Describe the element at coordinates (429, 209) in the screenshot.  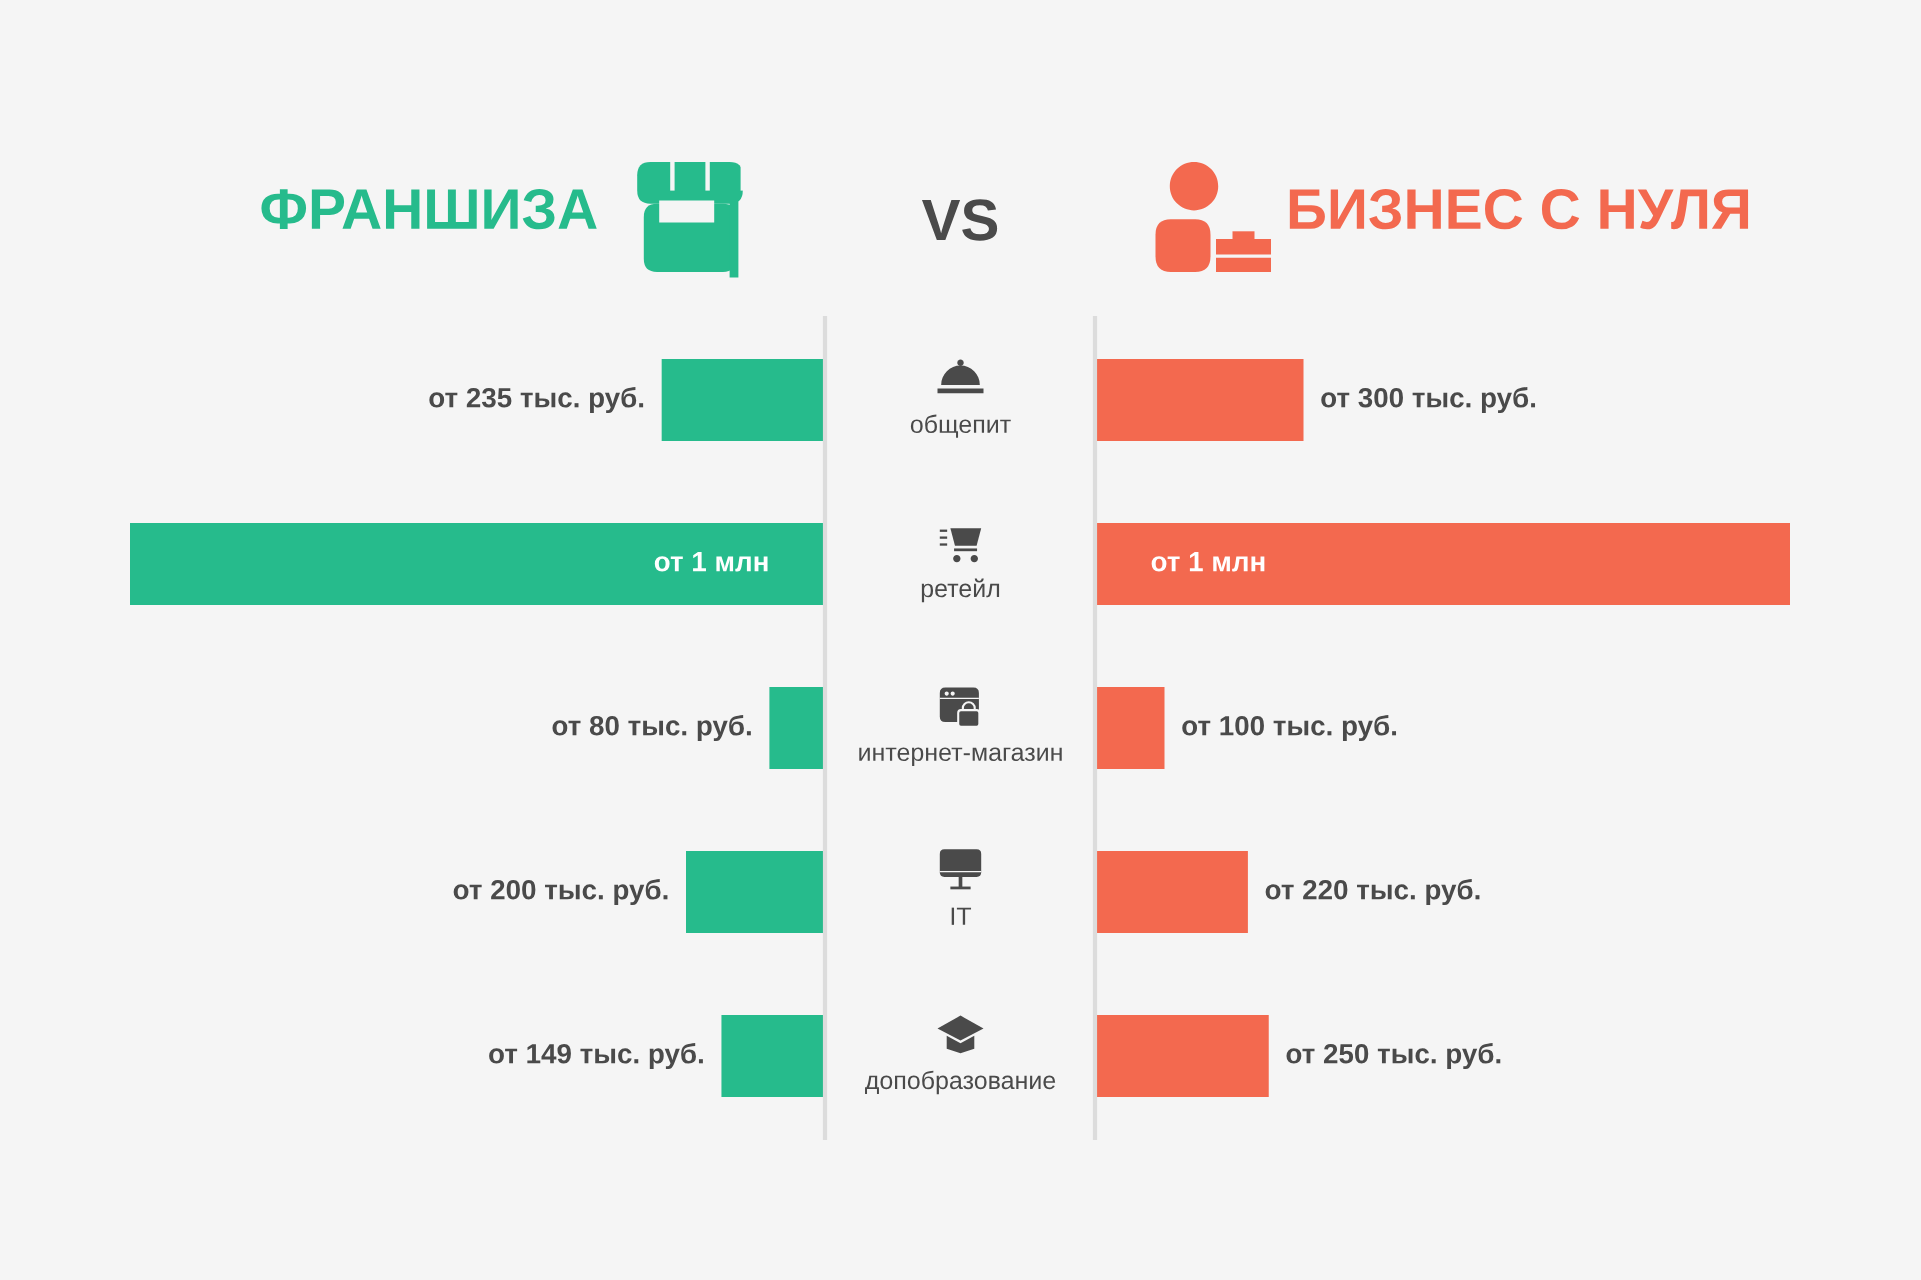
I see `chart-title: ФРАНШИЗА` at that location.